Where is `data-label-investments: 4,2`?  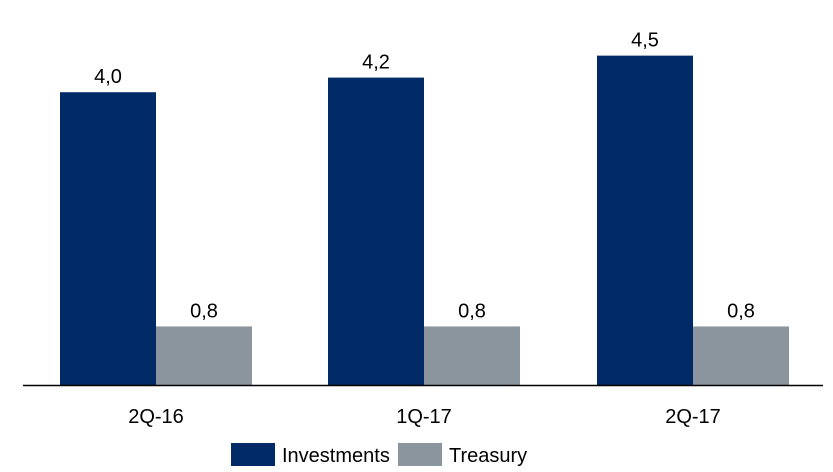 data-label-investments: 4,2 is located at coordinates (376, 63).